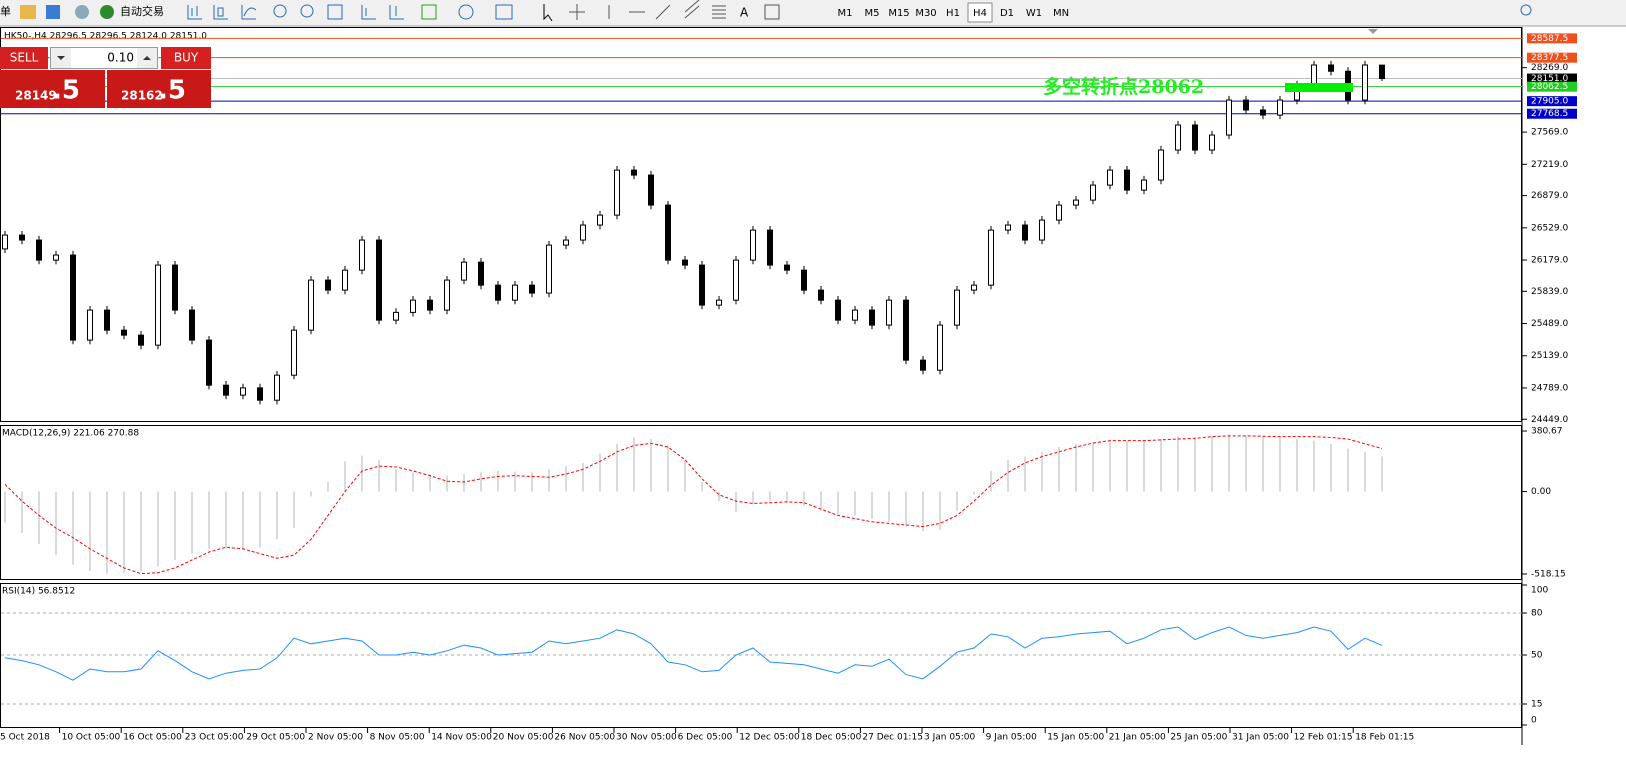 This screenshot has width=1626, height=779. Describe the element at coordinates (925, 13) in the screenshot. I see `timeframe: M30` at that location.